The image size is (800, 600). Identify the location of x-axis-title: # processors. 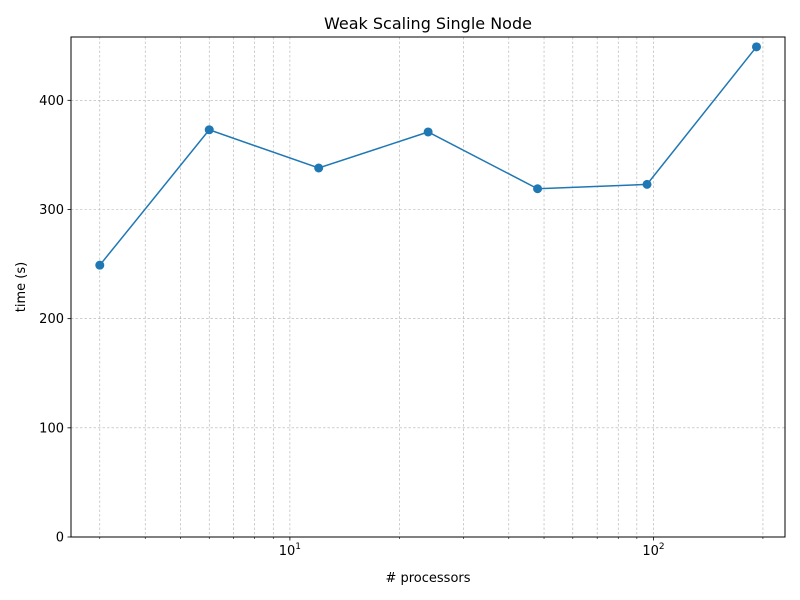
(427, 578).